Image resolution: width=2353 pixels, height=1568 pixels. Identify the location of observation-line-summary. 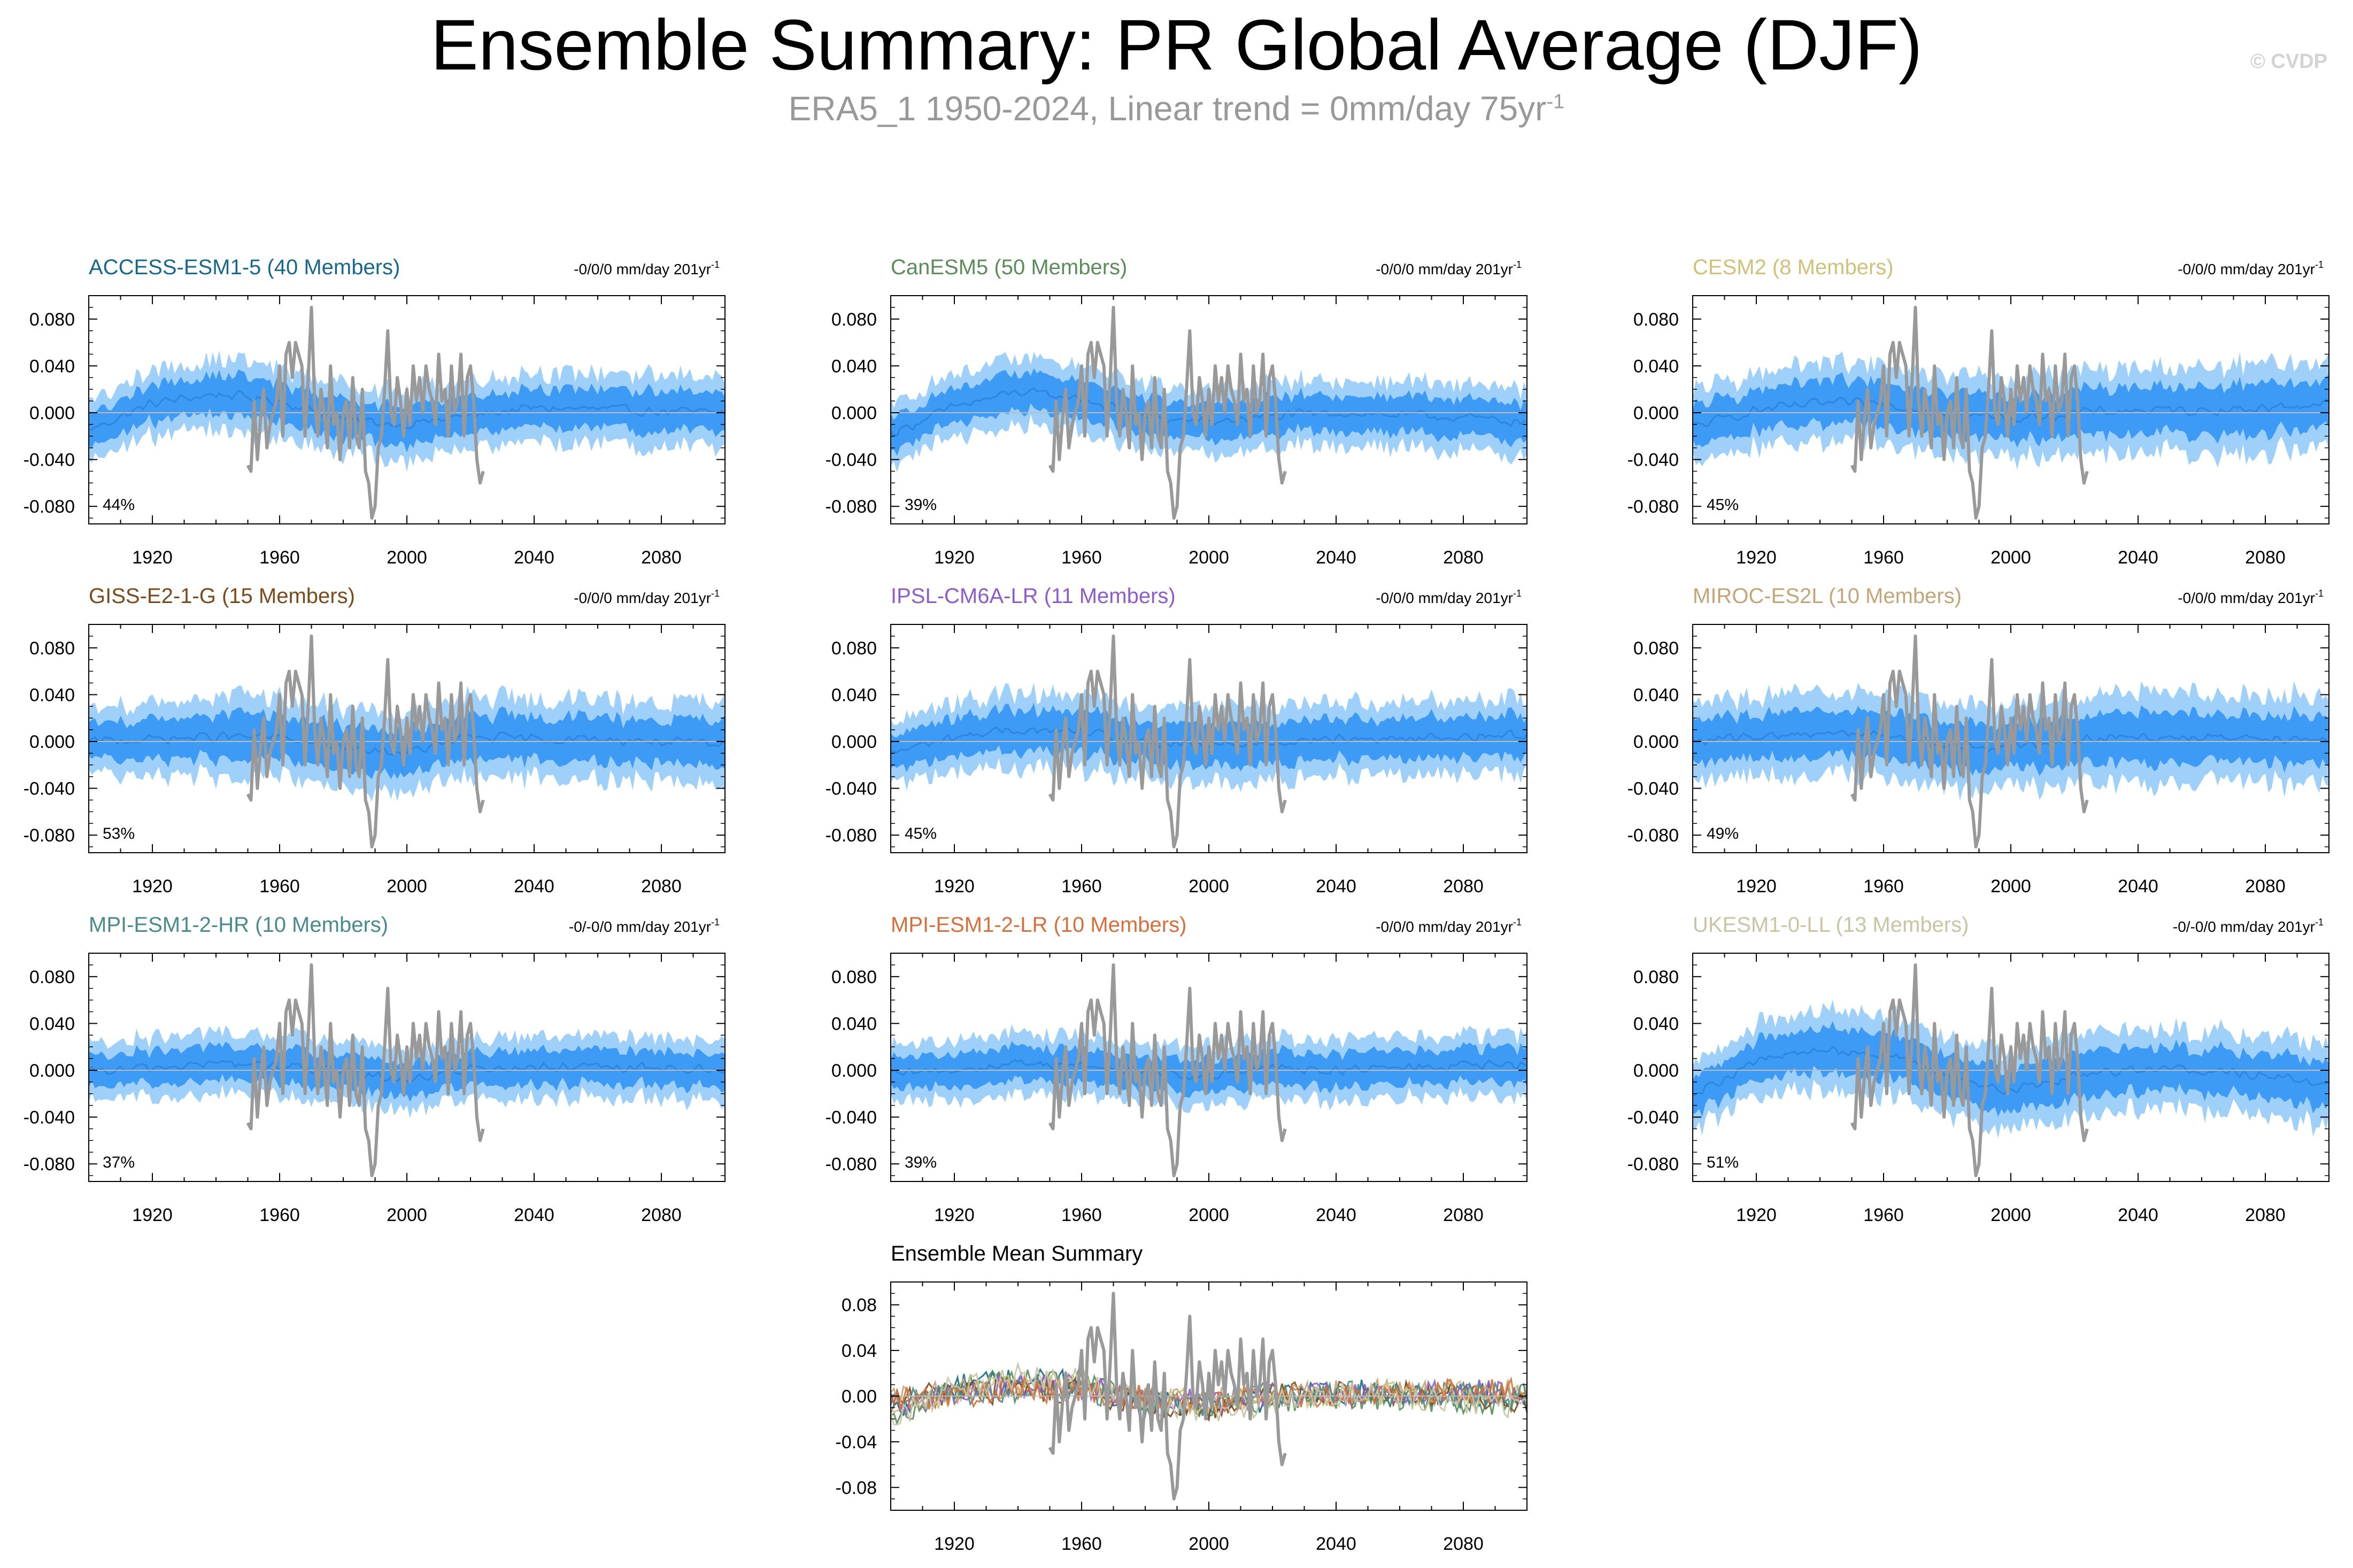
(1167, 1396).